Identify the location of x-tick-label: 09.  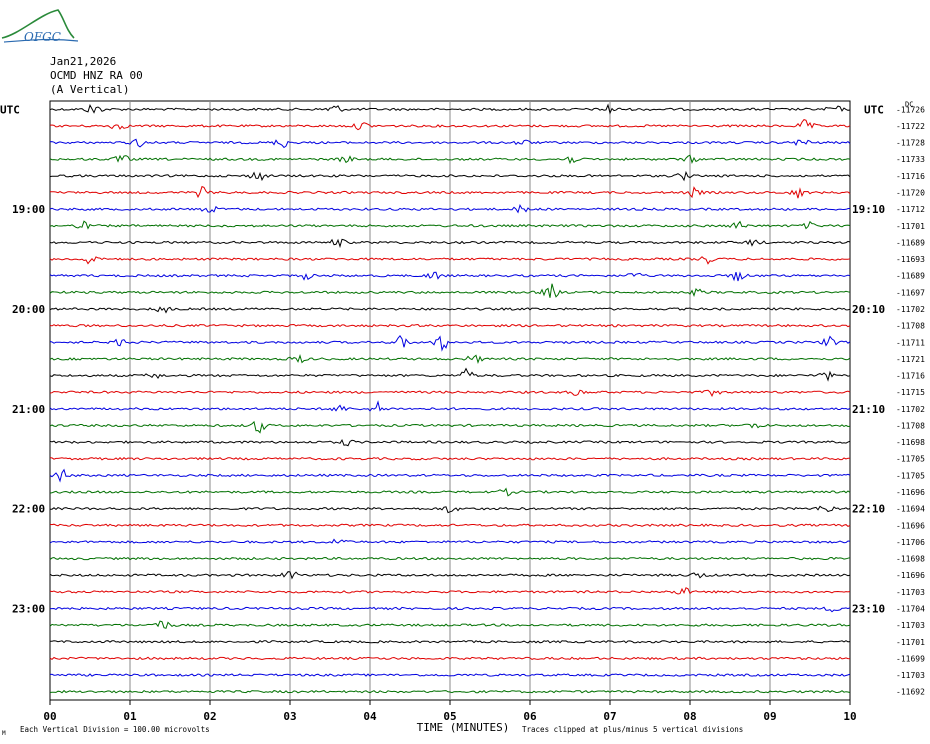
(769, 716).